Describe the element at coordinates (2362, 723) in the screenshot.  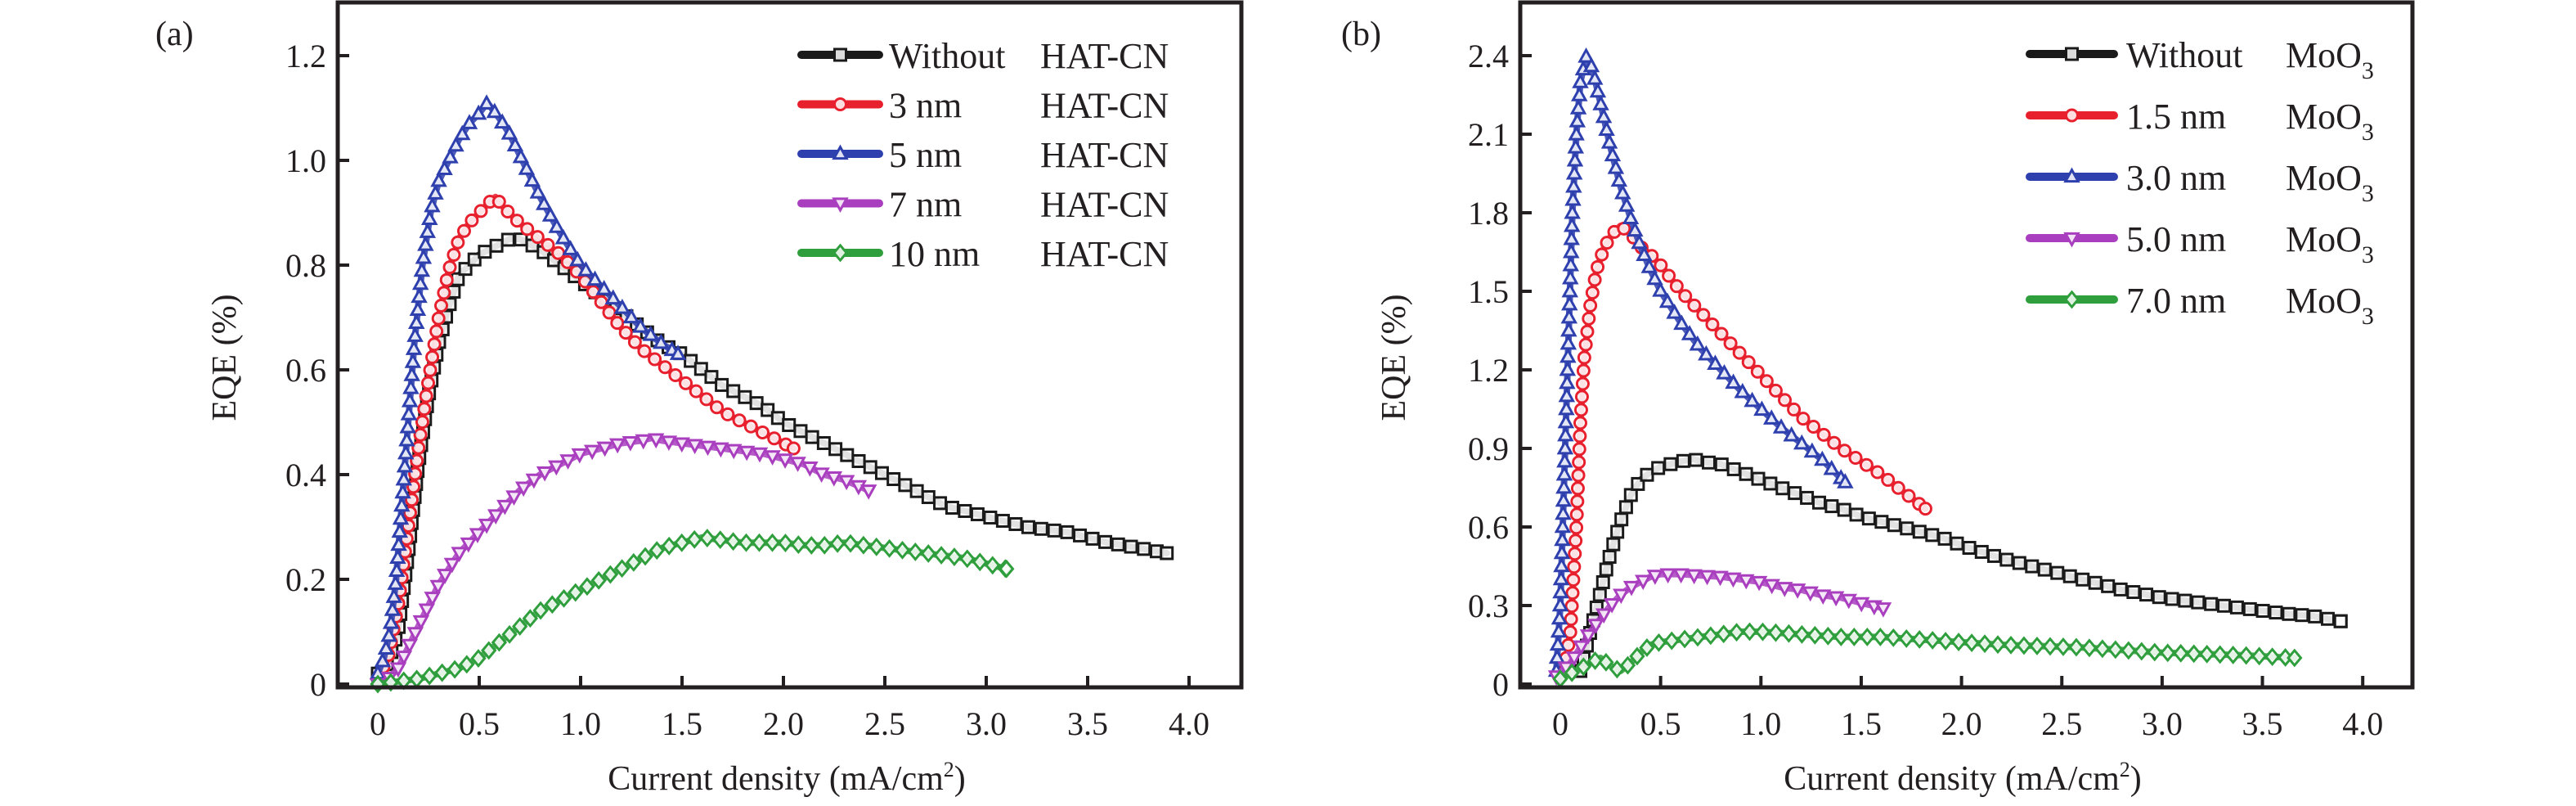
I see `x-tick-label: 4.0` at that location.